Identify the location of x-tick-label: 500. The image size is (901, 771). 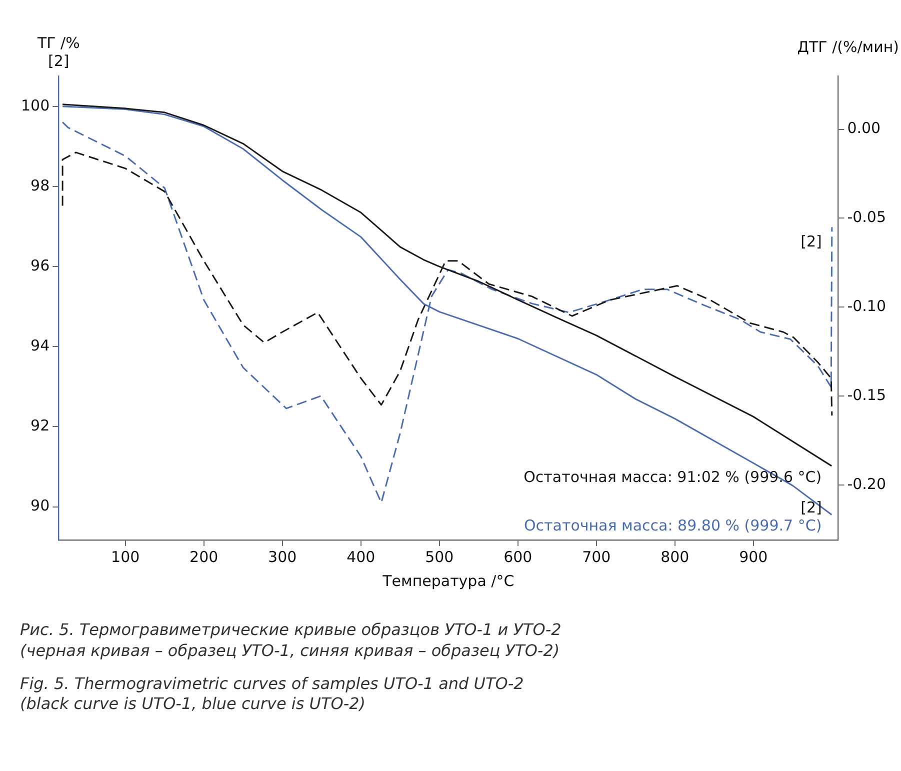
(439, 557).